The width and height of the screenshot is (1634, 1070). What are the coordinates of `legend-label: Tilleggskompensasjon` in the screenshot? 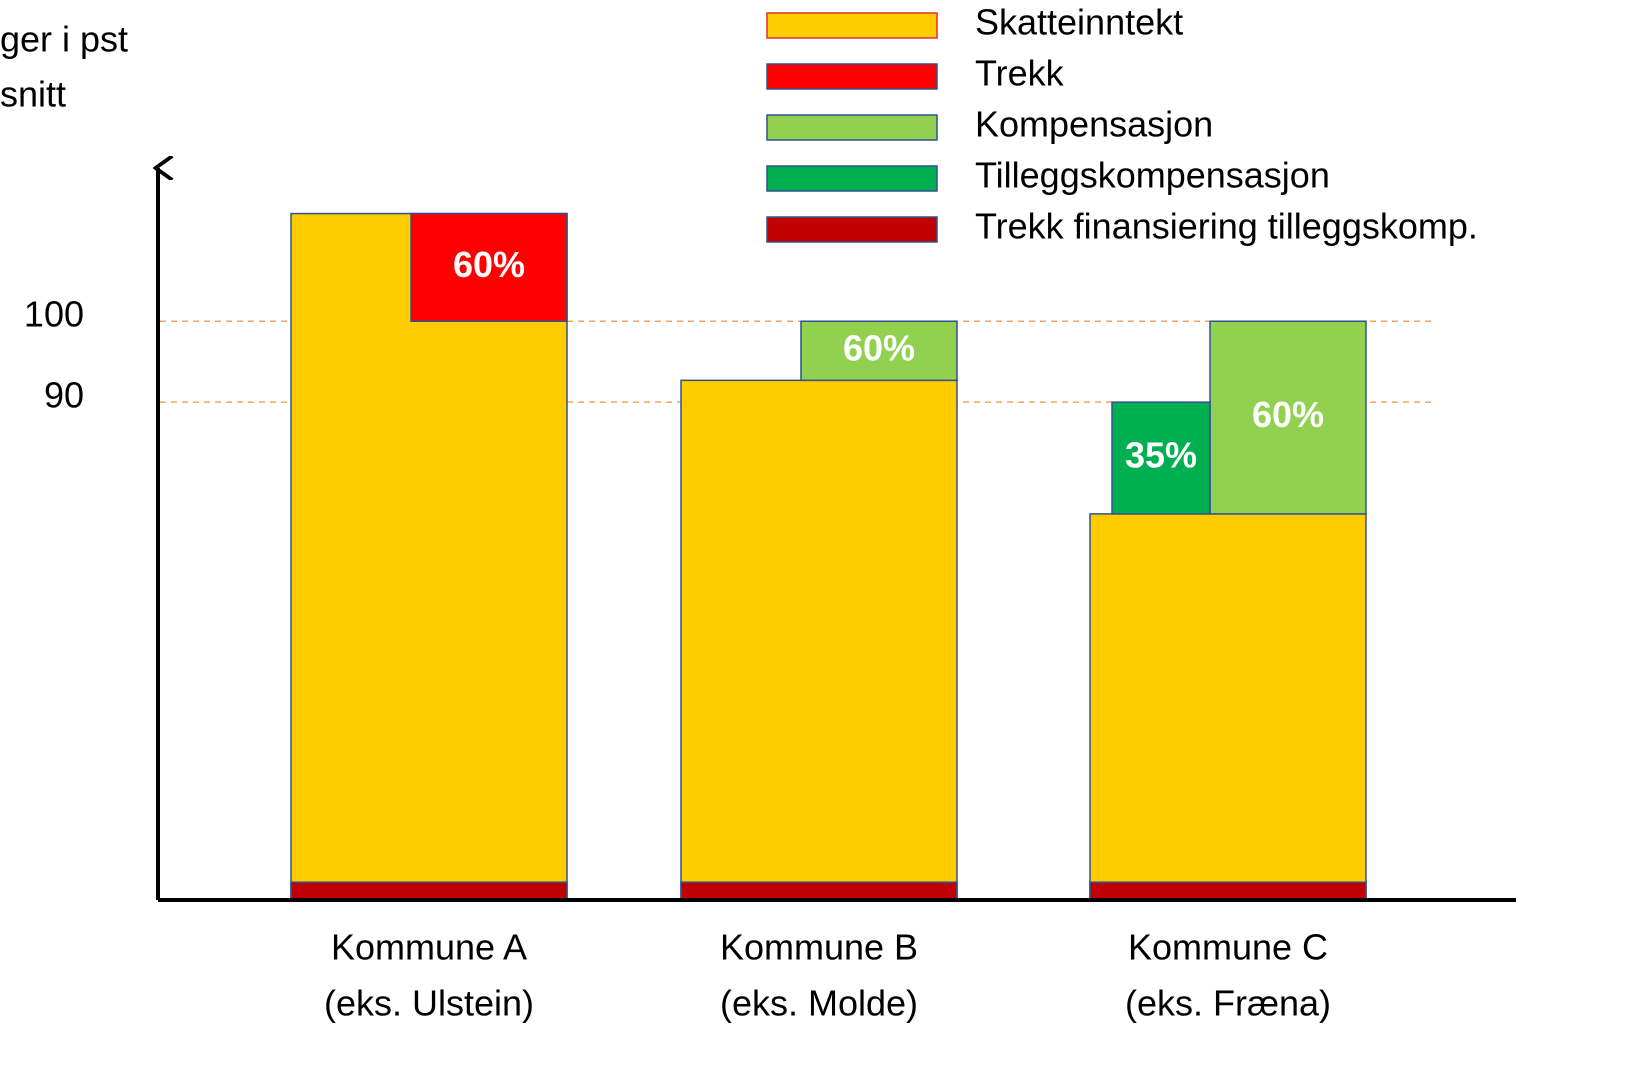 It's located at (1152, 175).